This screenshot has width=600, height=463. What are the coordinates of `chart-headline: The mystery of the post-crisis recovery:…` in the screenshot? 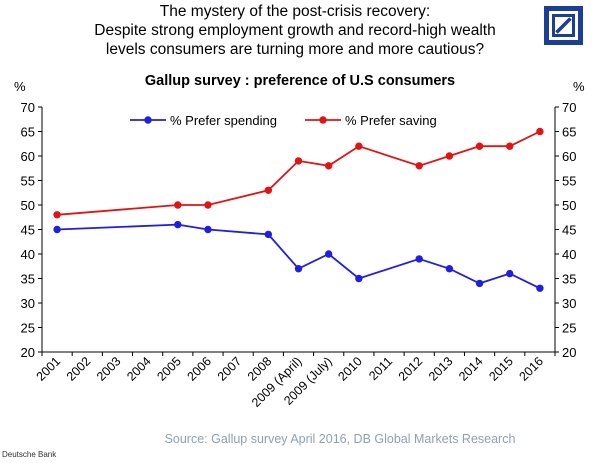 It's located at (295, 30).